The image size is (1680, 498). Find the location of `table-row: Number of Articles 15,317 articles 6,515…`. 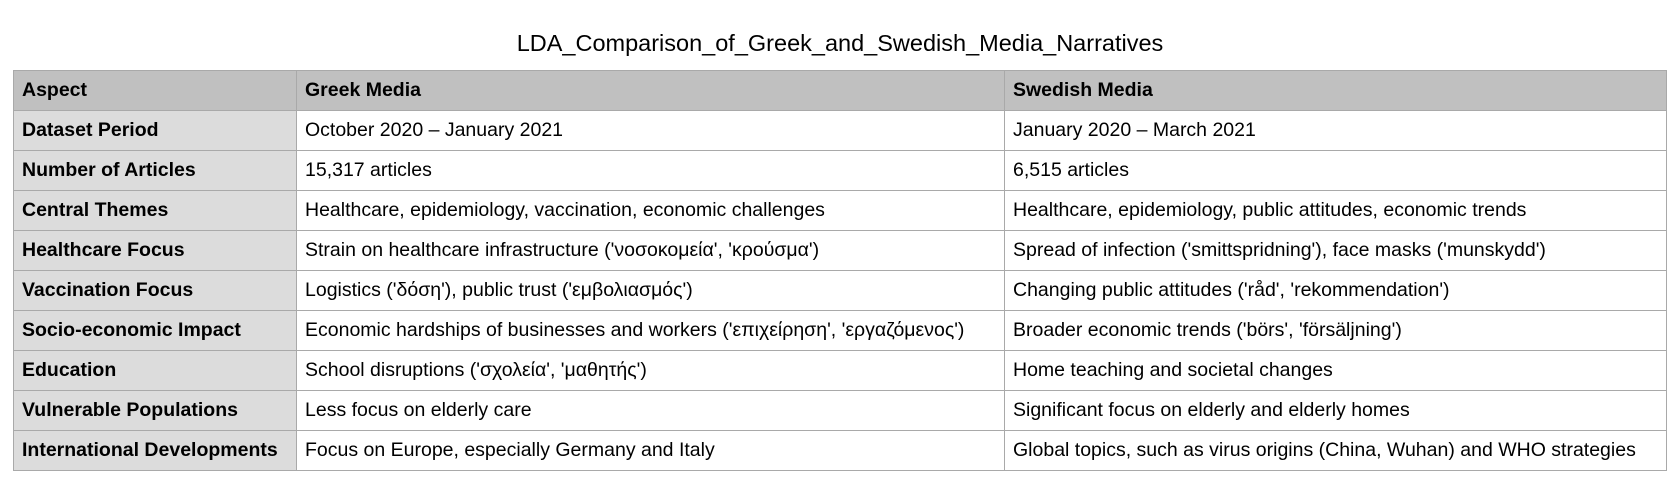

table-row: Number of Articles 15,317 articles 6,515… is located at coordinates (840, 170).